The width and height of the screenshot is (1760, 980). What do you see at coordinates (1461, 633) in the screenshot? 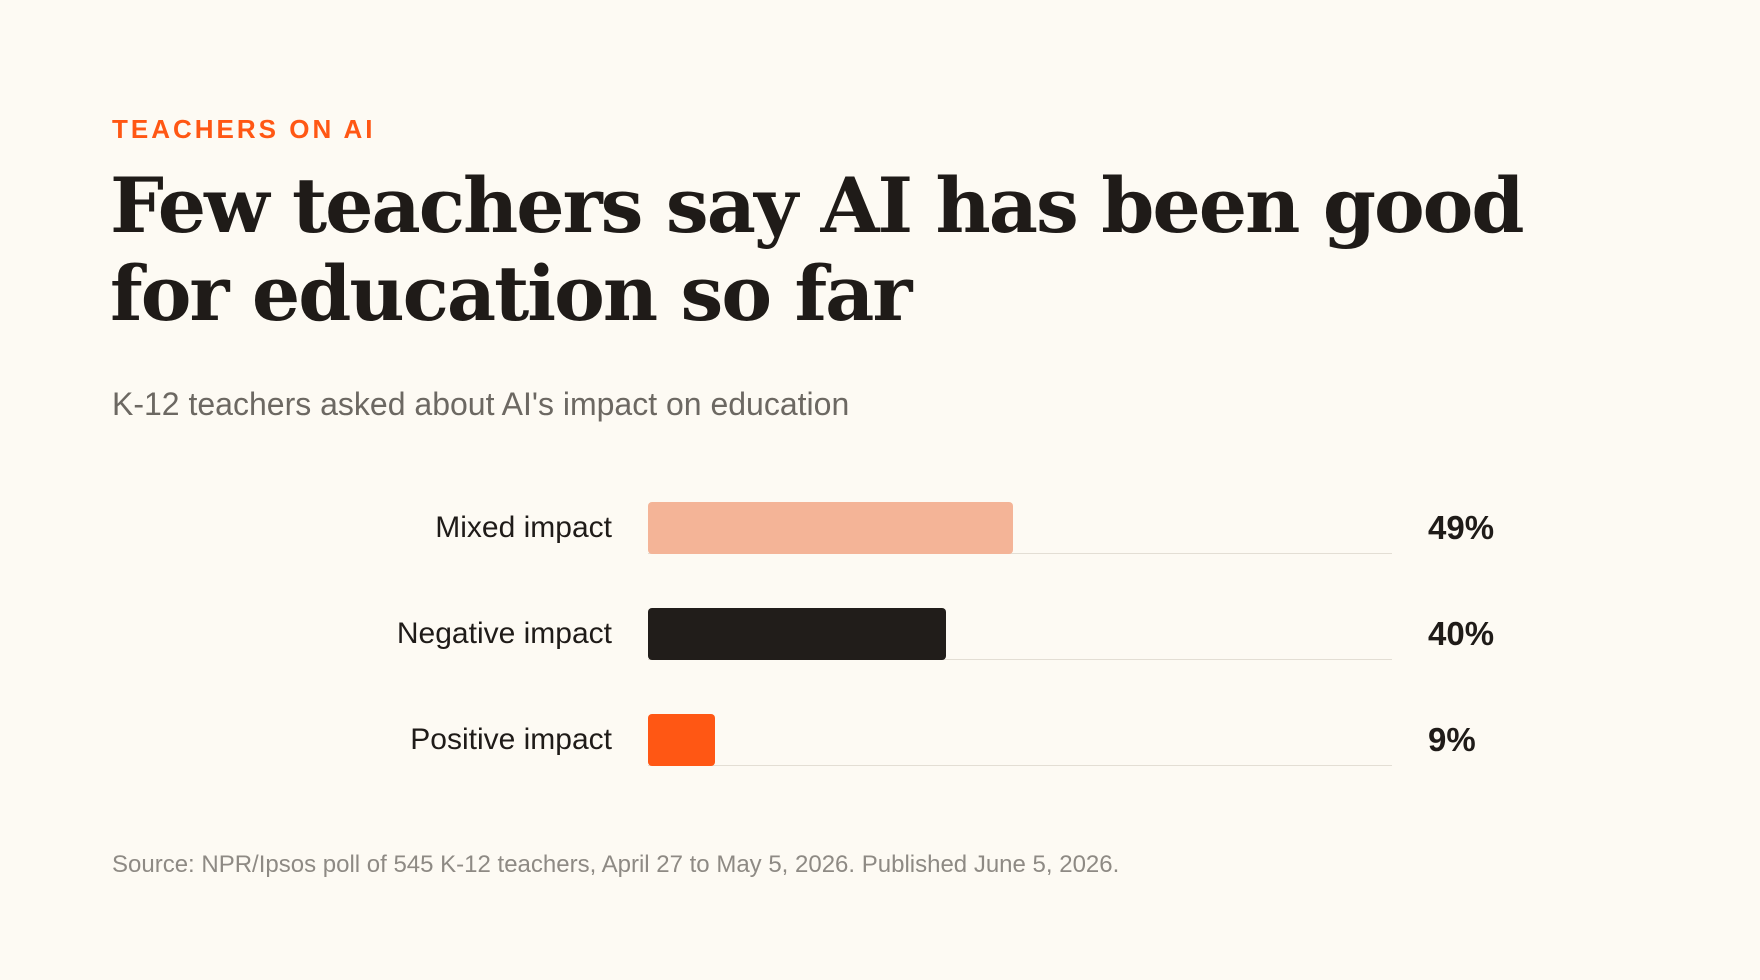
I see `value-label: 40%` at bounding box center [1461, 633].